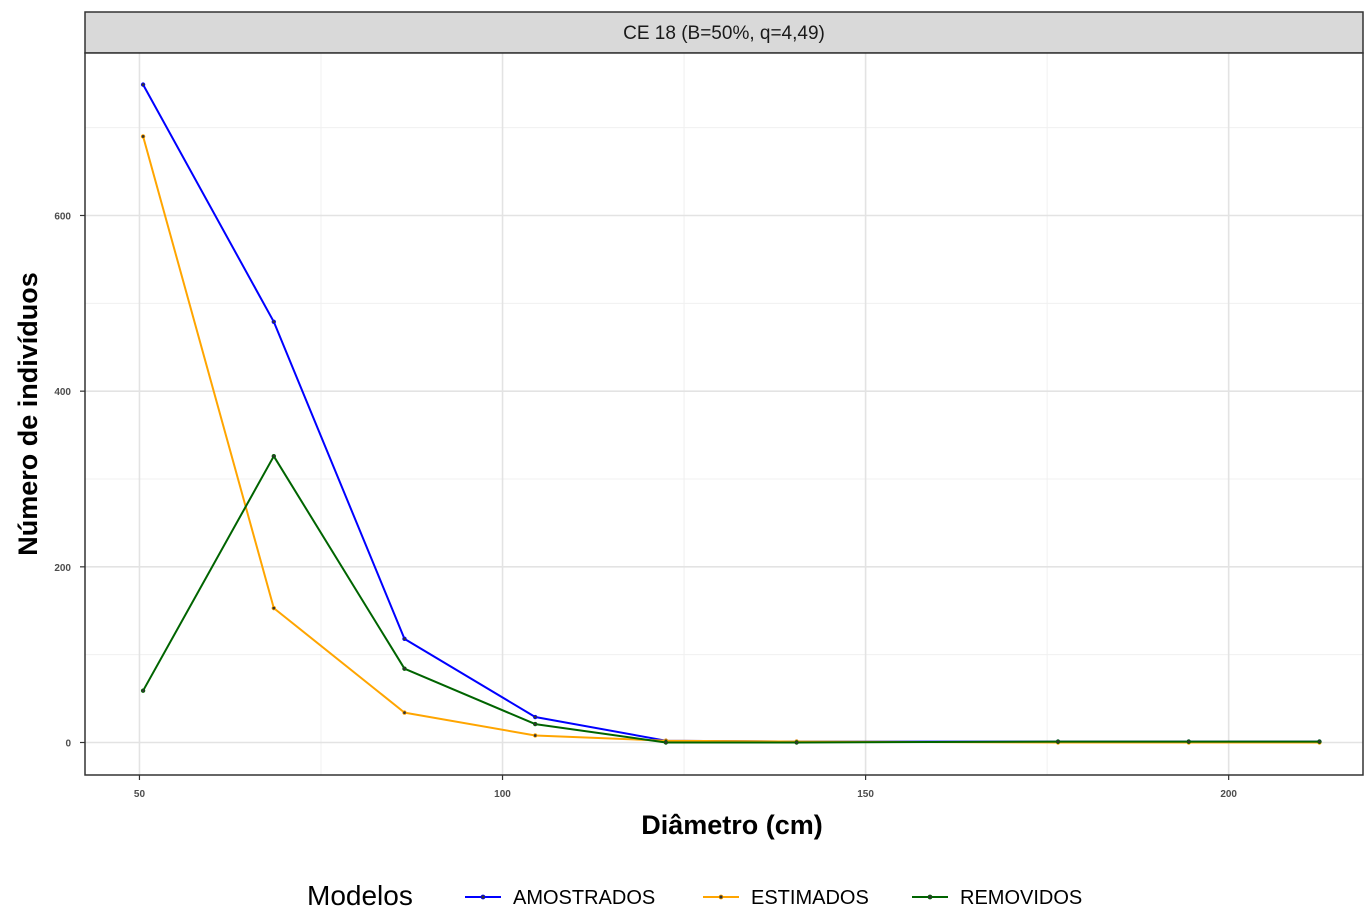  What do you see at coordinates (28, 414) in the screenshot?
I see `y-axis-title: Número de indivíduos` at bounding box center [28, 414].